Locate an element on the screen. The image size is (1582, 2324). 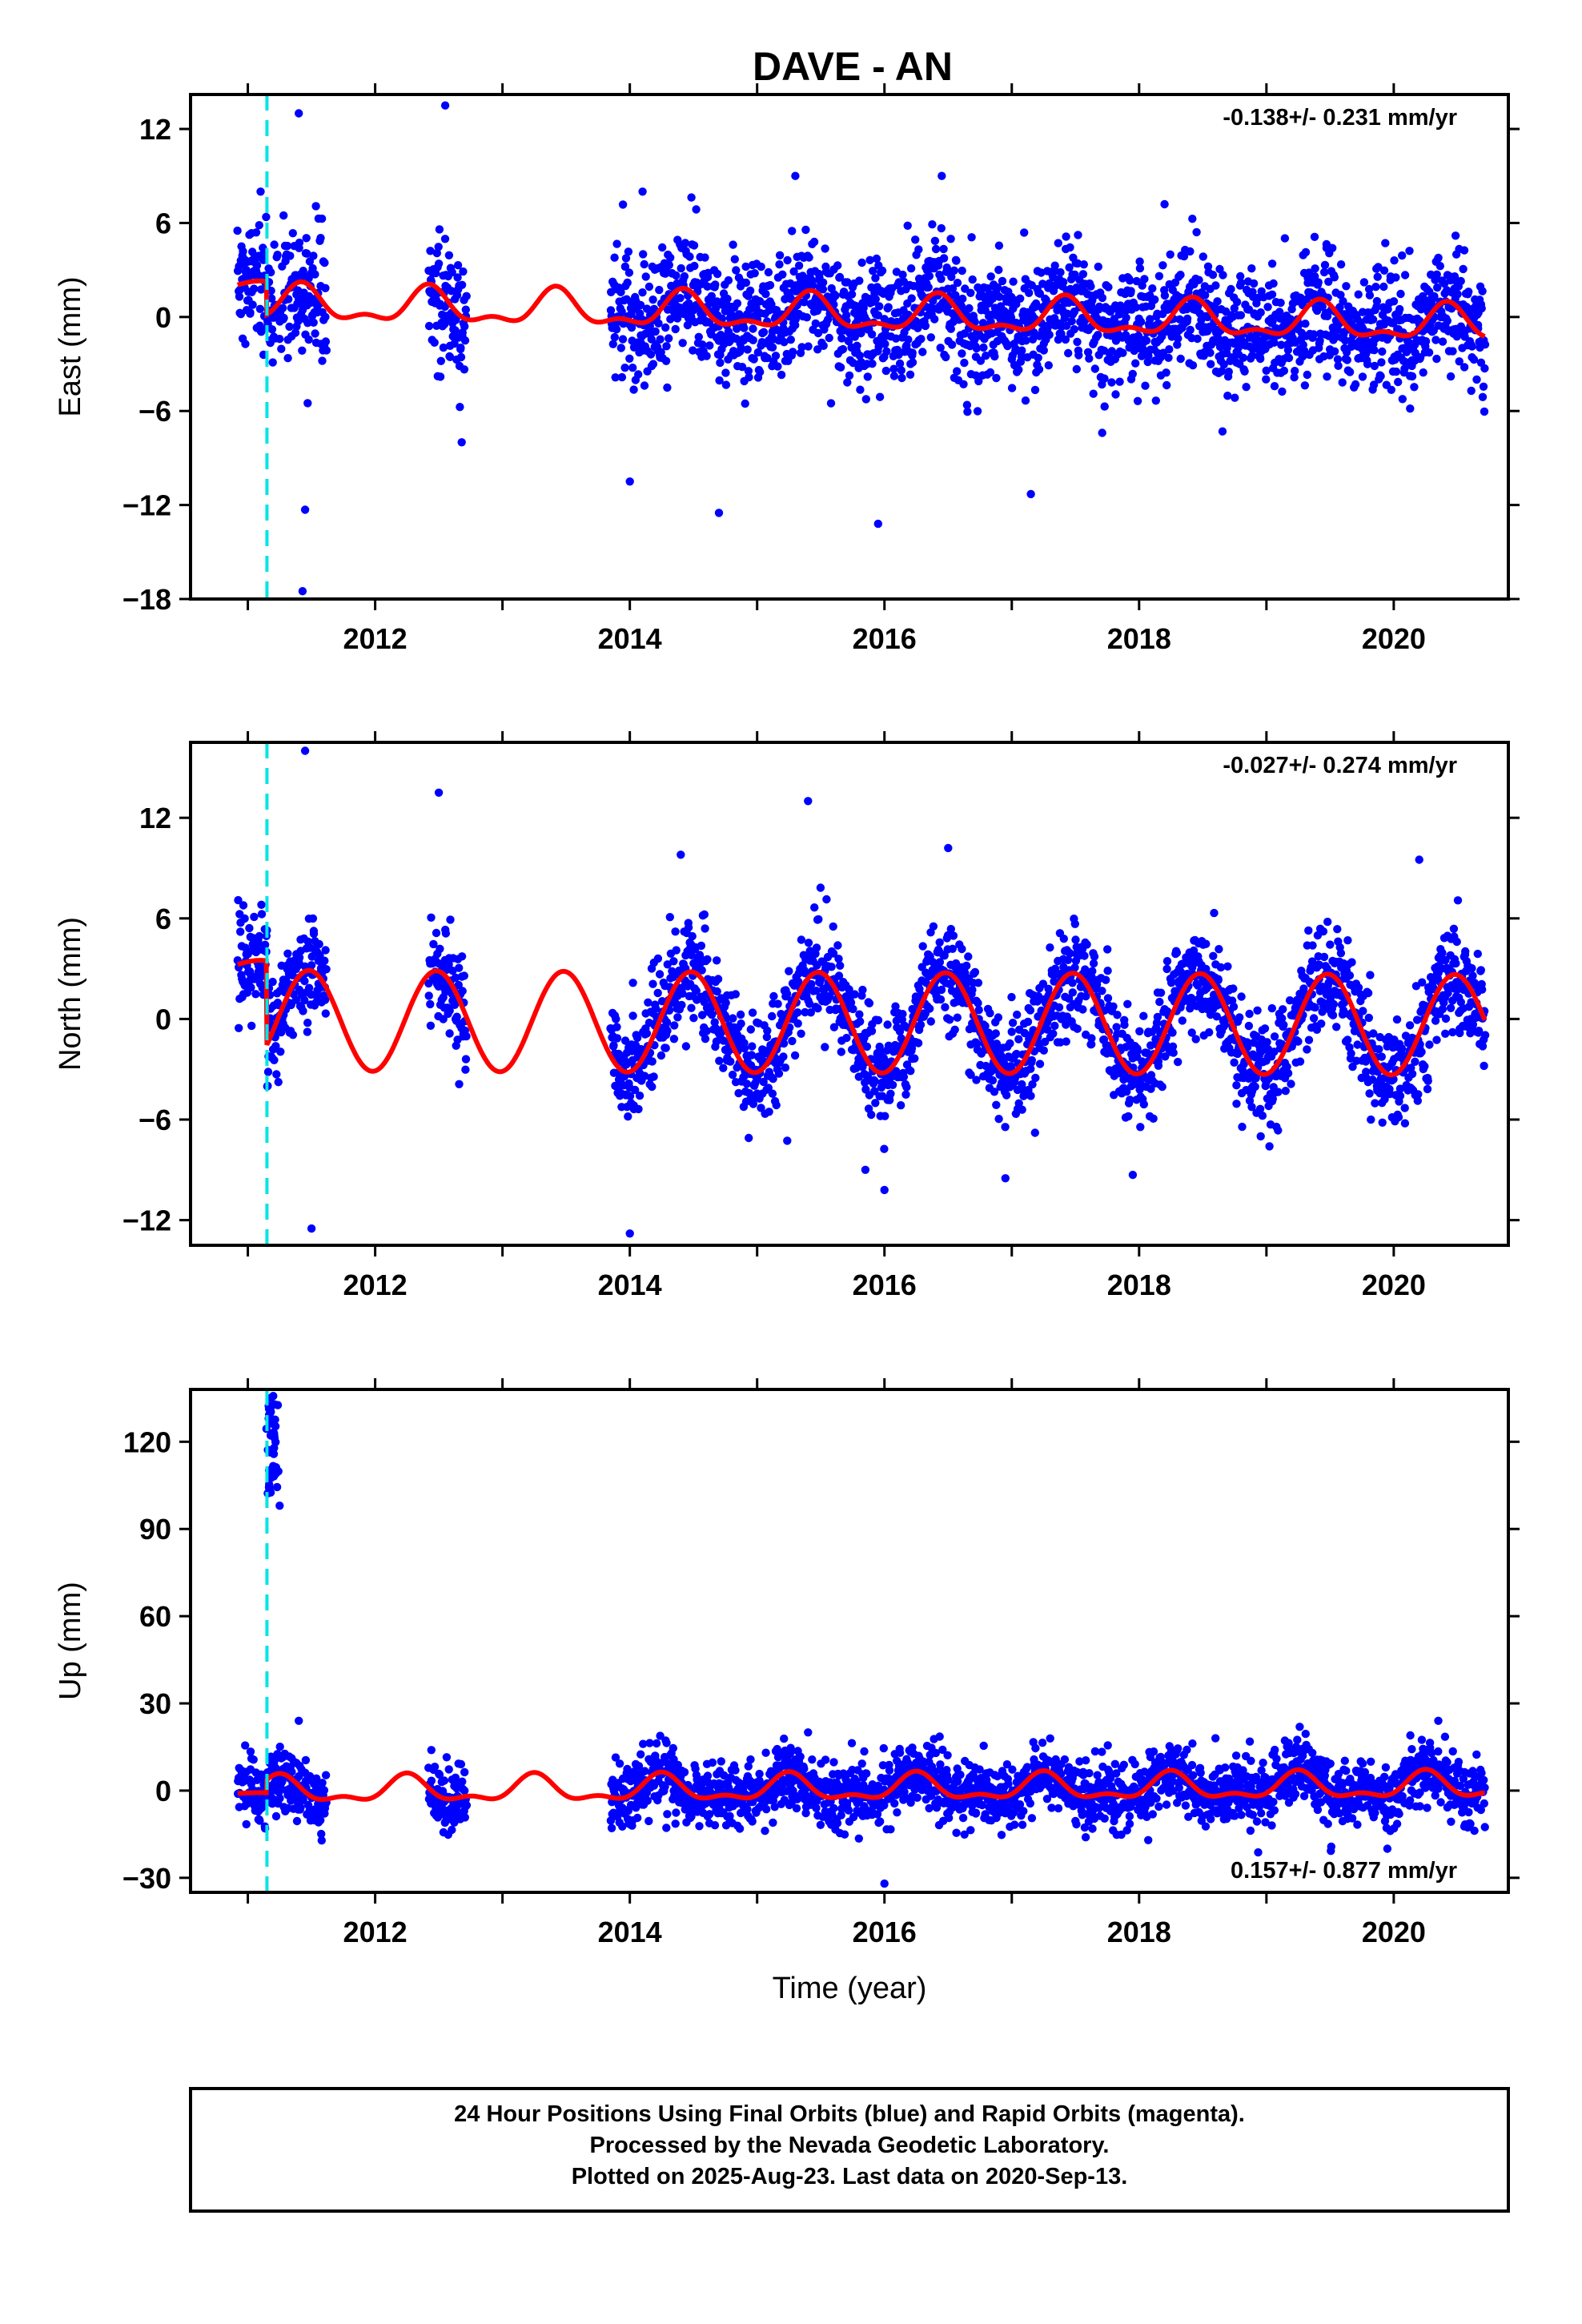
north-outlier-point is located at coordinates (866, 1170).